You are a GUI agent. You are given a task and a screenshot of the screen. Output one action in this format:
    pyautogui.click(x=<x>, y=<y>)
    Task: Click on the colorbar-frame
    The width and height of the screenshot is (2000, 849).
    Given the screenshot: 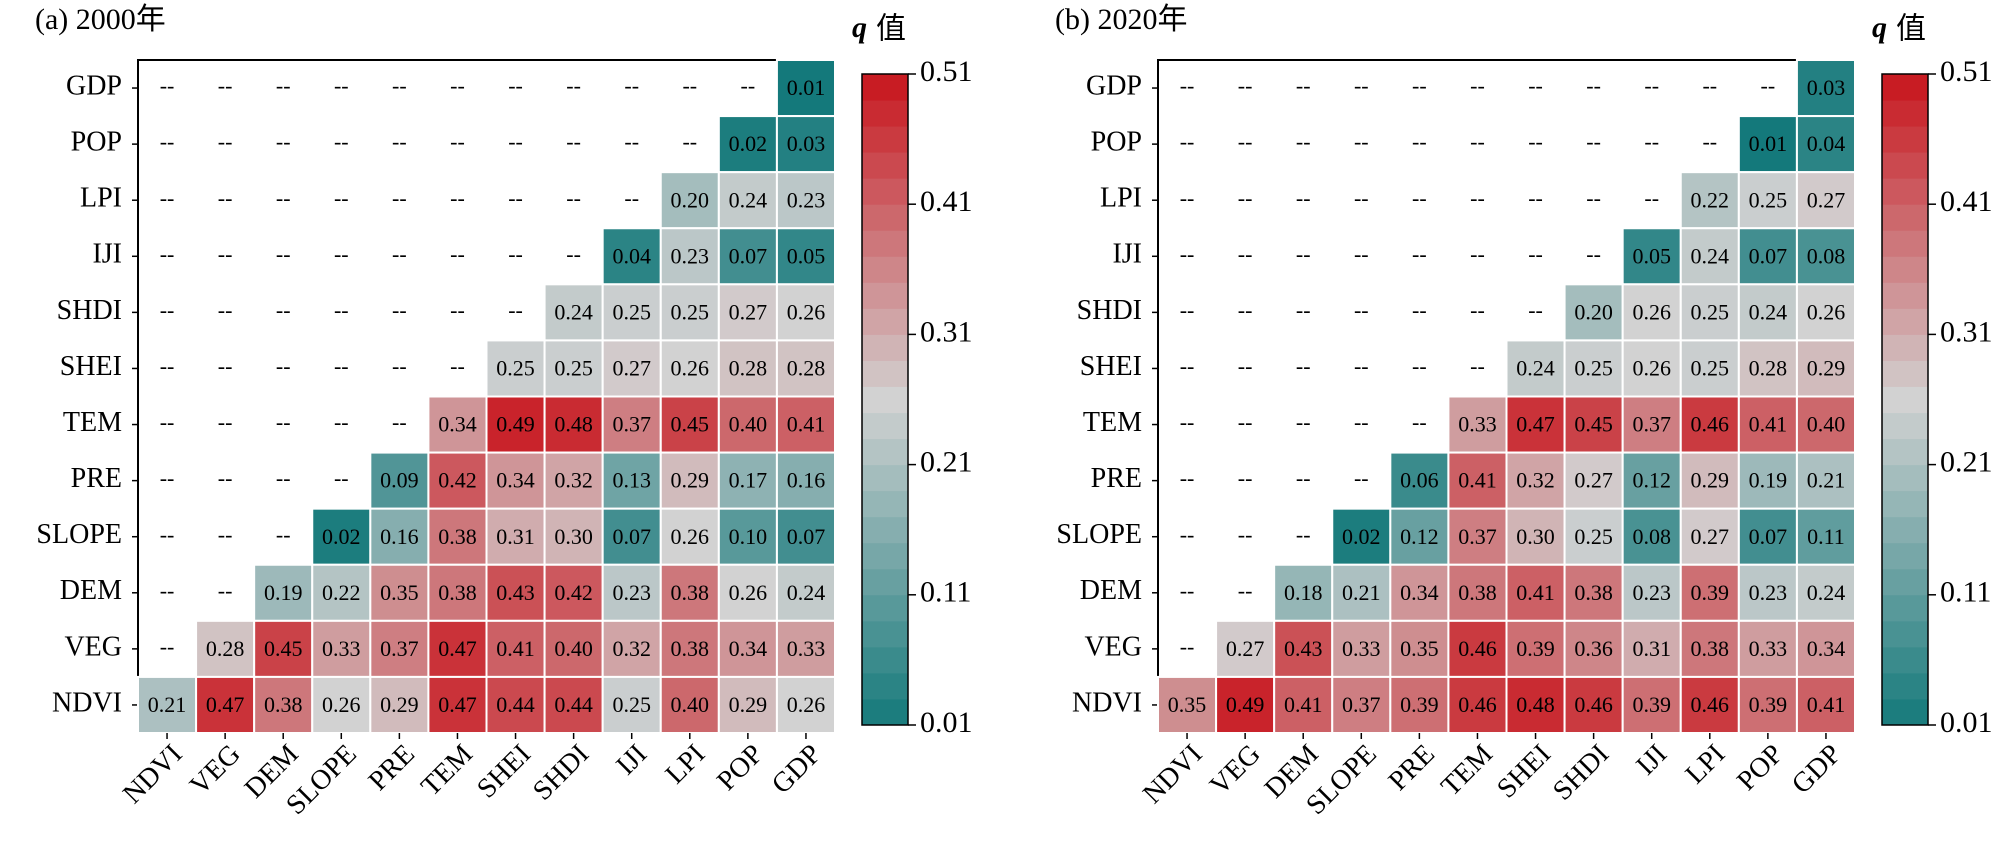 What is the action you would take?
    pyautogui.click(x=1905, y=399)
    